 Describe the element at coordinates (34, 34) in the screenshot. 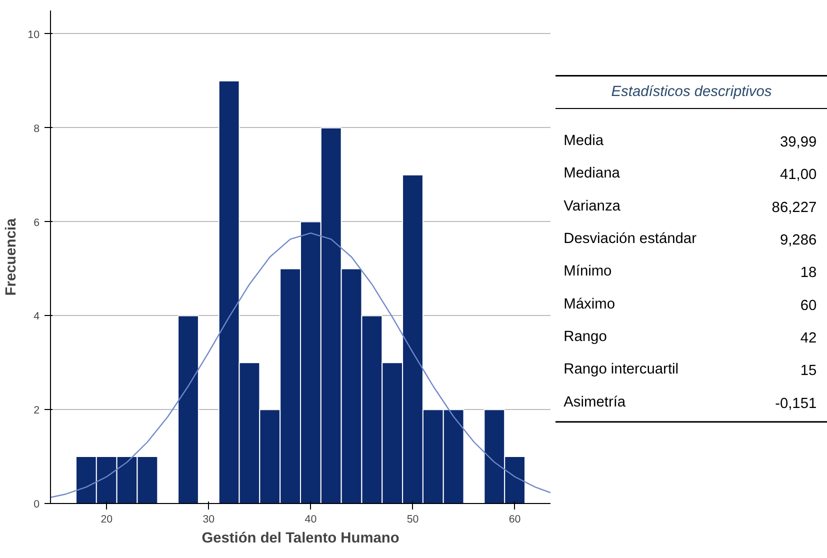

I see `y-tick-label: 10` at that location.